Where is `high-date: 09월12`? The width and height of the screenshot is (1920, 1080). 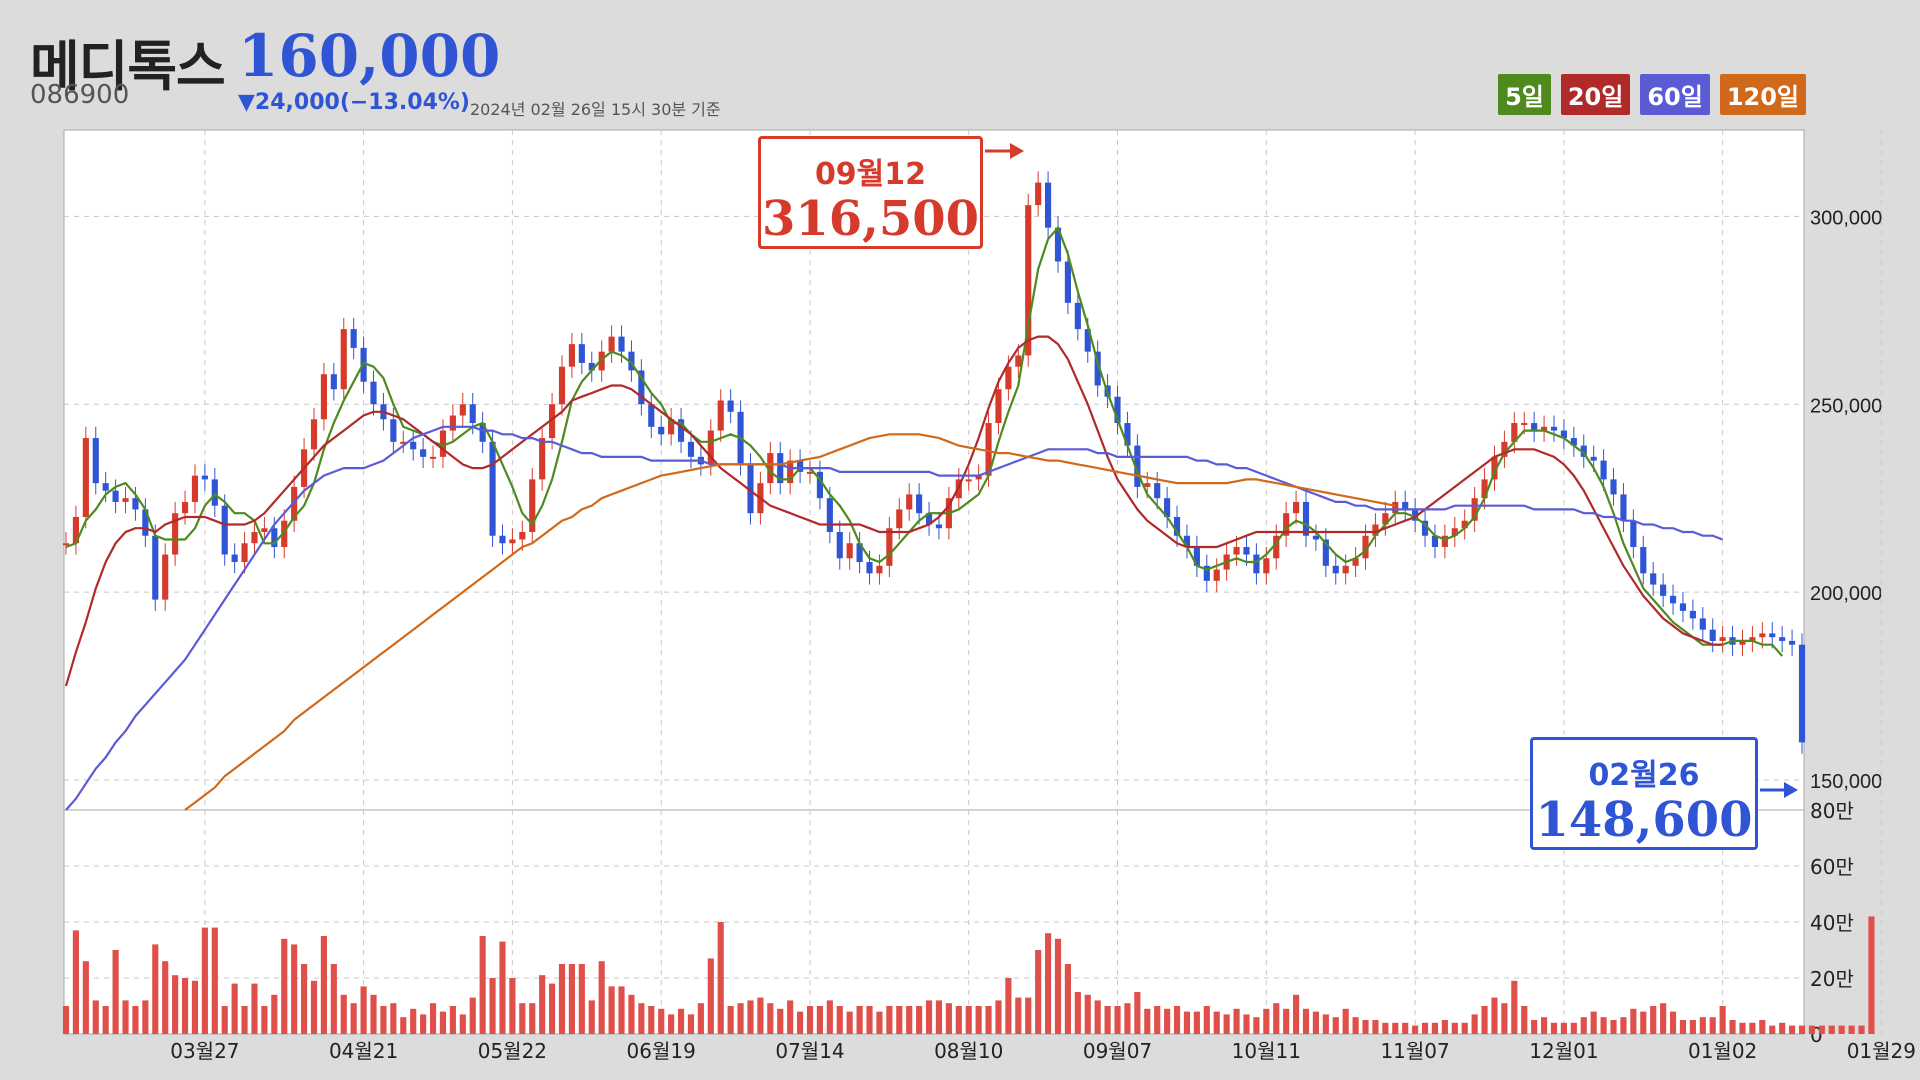
high-date: 09월12 is located at coordinates (870, 174).